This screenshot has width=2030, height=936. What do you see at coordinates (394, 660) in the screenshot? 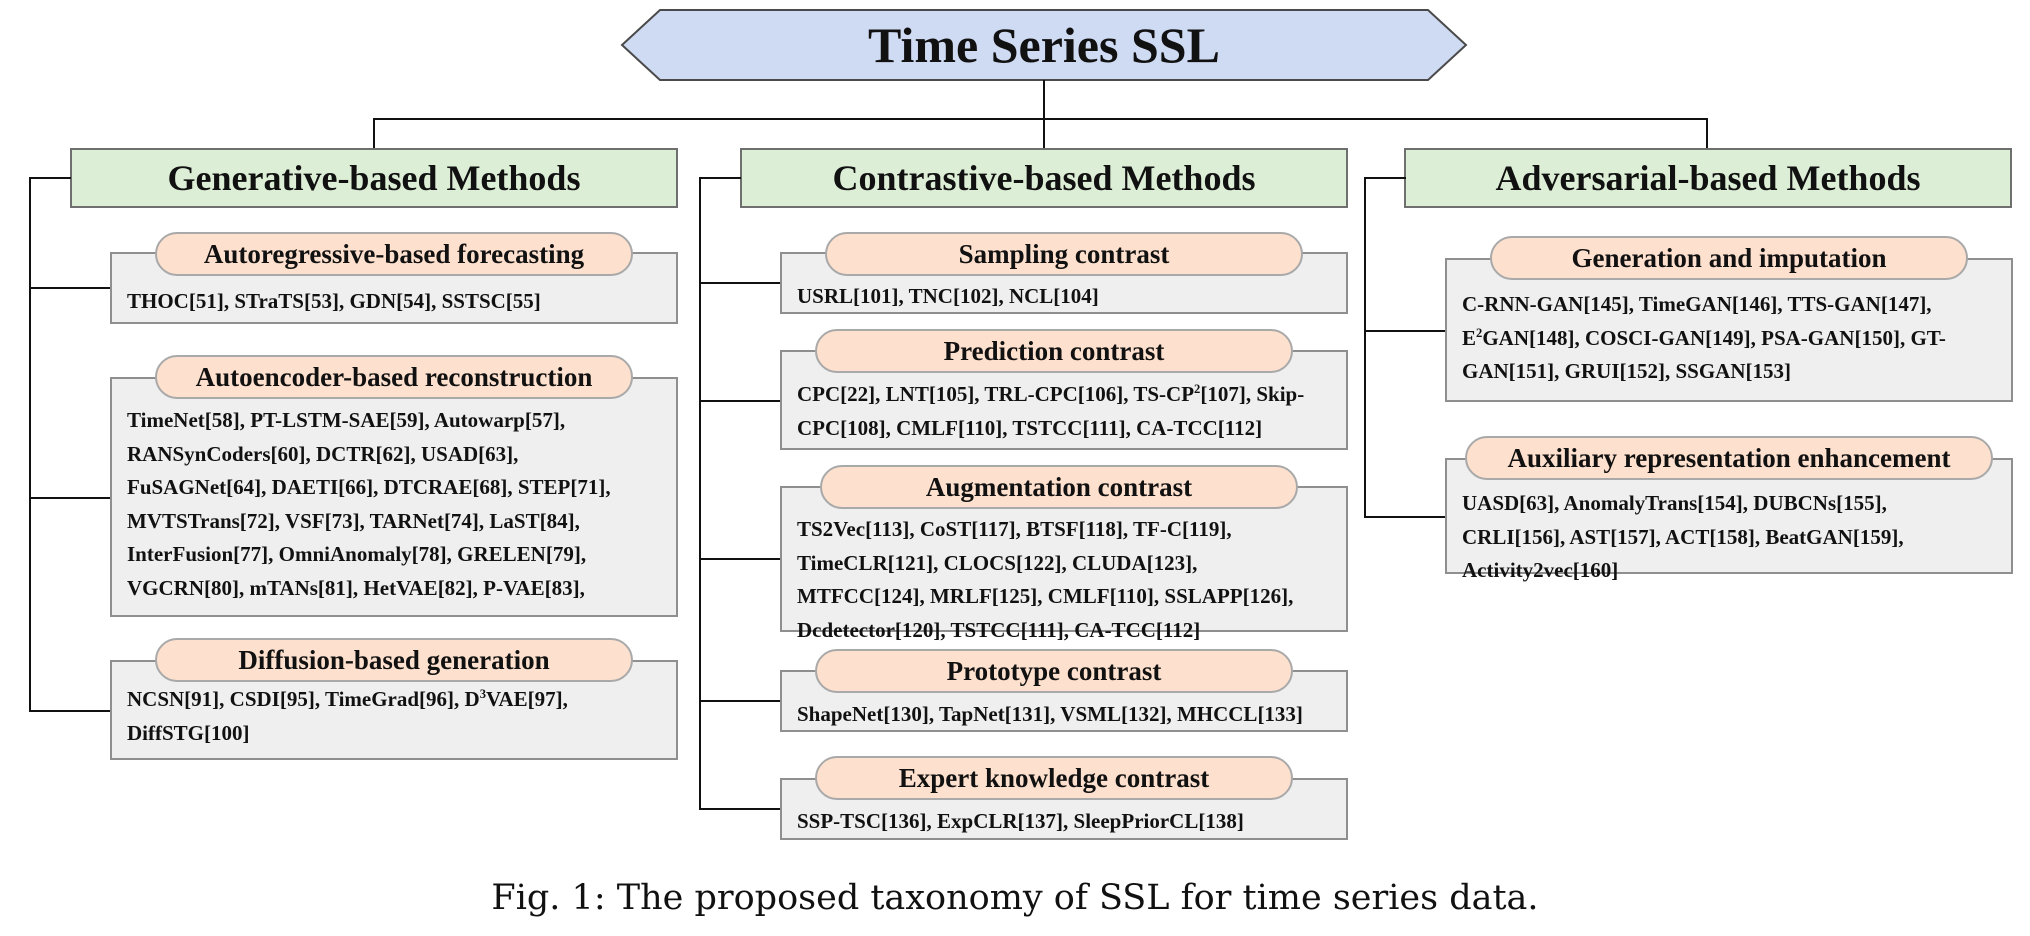
I see `group-title-diffusion: Diffusion-based generation` at bounding box center [394, 660].